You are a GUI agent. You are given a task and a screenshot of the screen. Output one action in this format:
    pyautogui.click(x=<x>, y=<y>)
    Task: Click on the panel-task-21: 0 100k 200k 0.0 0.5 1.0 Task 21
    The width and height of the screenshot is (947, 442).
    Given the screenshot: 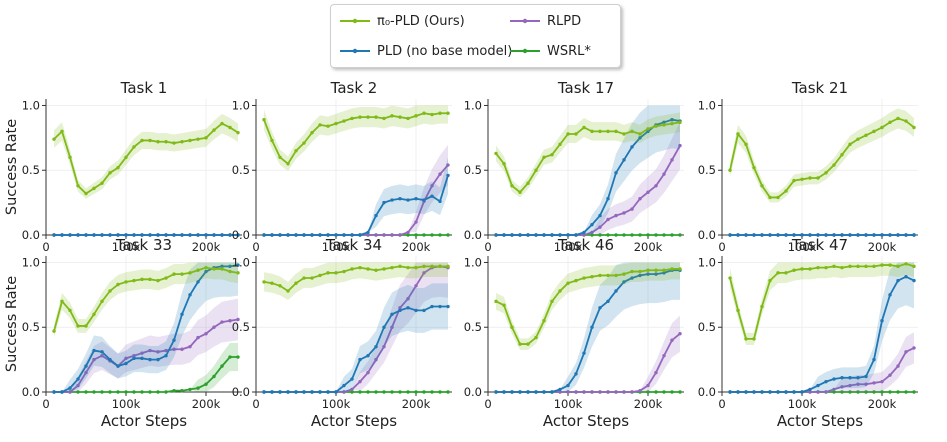 What is the action you would take?
    pyautogui.click(x=808, y=166)
    